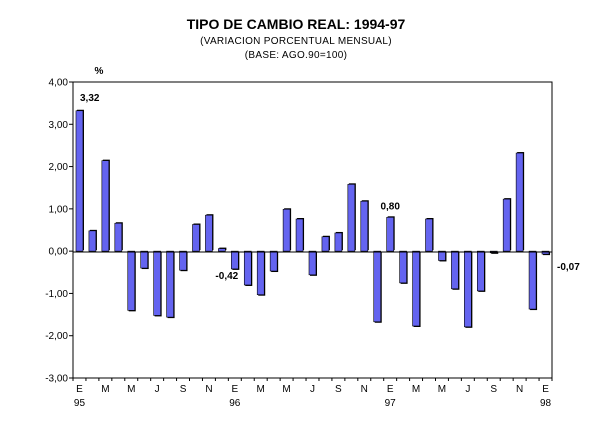  I want to click on y-tick-label: -3,00, so click(56, 379).